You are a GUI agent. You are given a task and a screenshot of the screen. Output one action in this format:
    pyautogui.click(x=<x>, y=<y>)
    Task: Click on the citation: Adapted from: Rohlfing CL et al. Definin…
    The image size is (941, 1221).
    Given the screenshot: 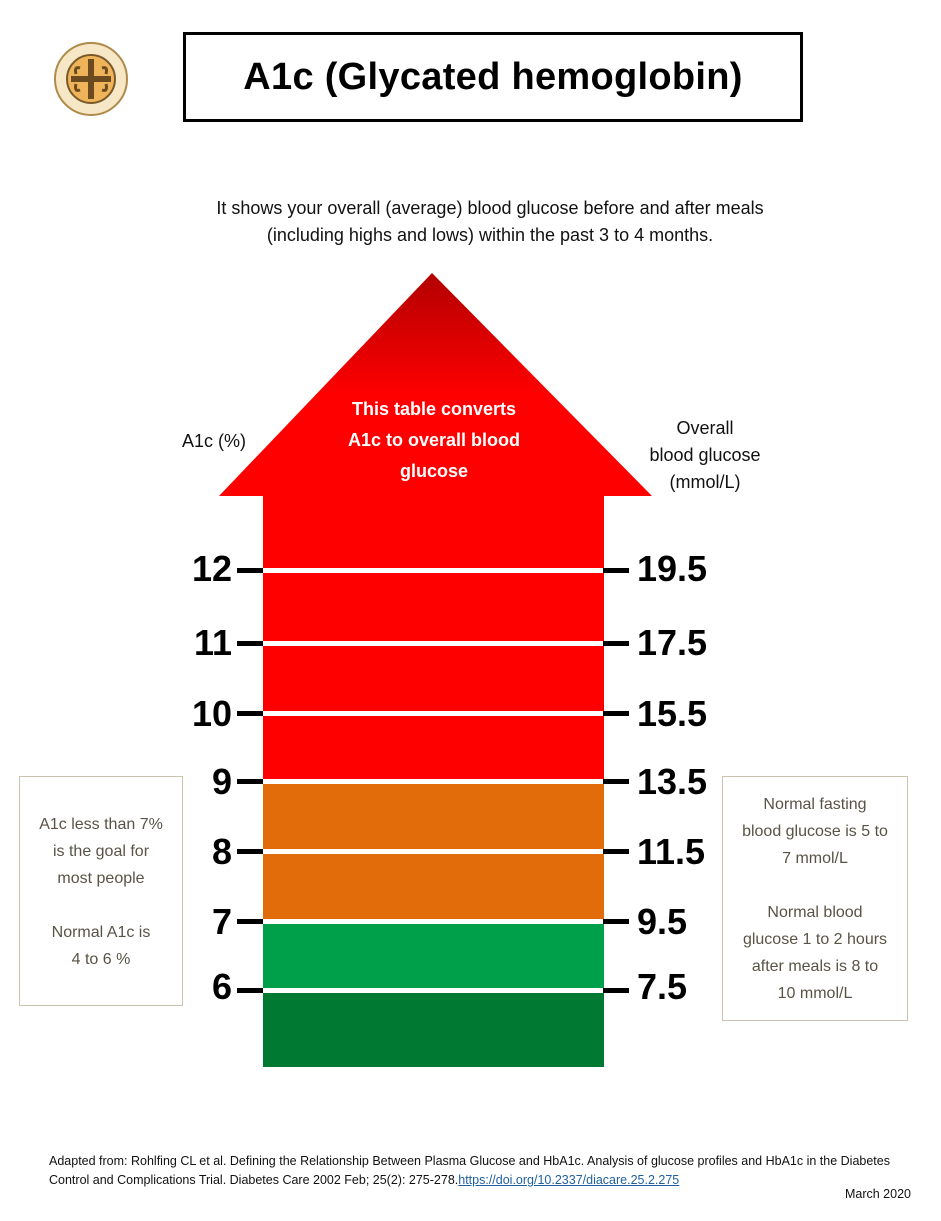 What is the action you would take?
    pyautogui.click(x=479, y=1171)
    